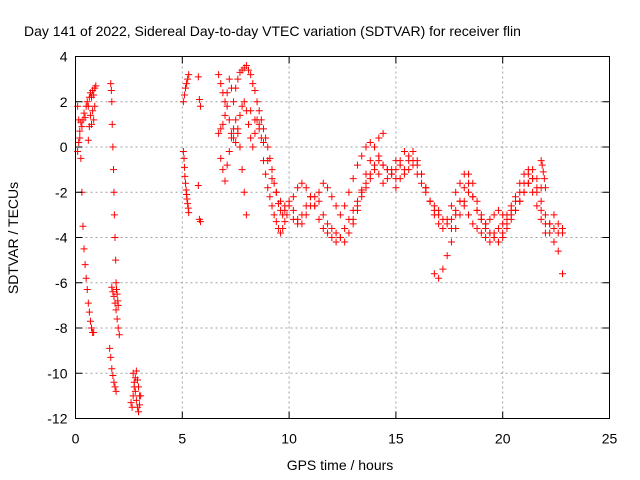 Image resolution: width=640 pixels, height=480 pixels. I want to click on series-arc-w, so click(543, 174).